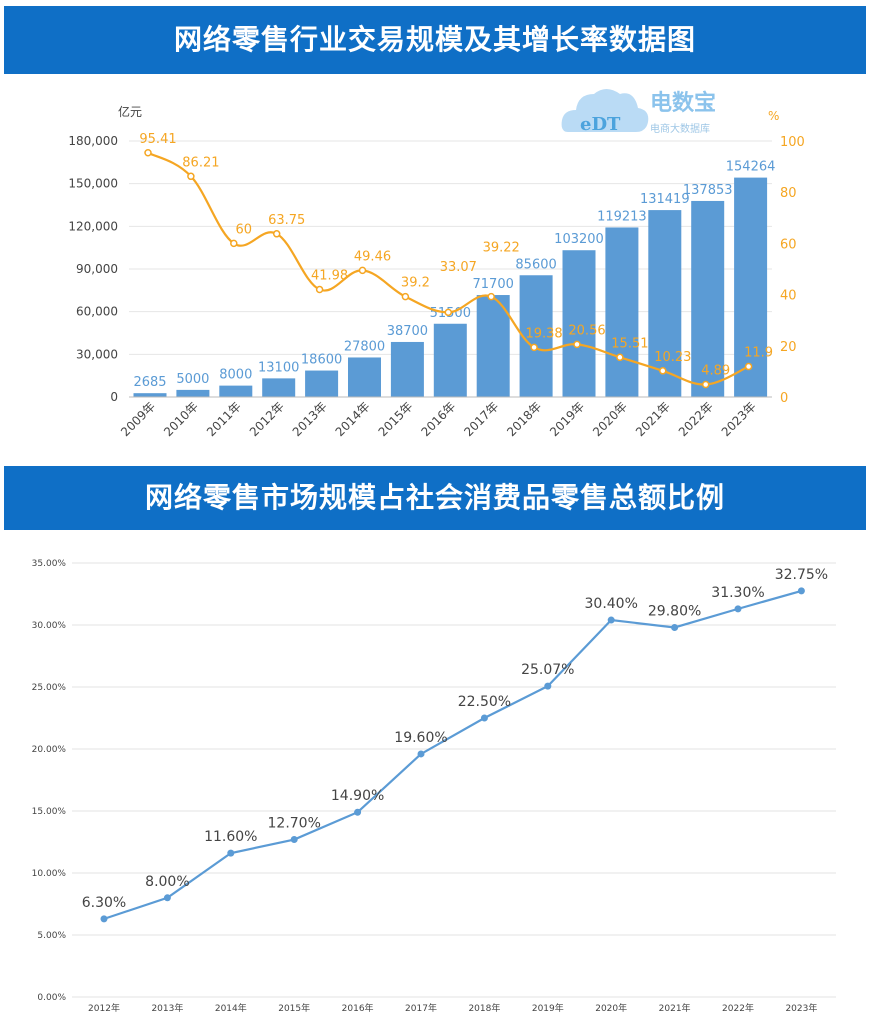 This screenshot has height=1025, width=872. I want to click on logo-name: 电数宝, so click(683, 103).